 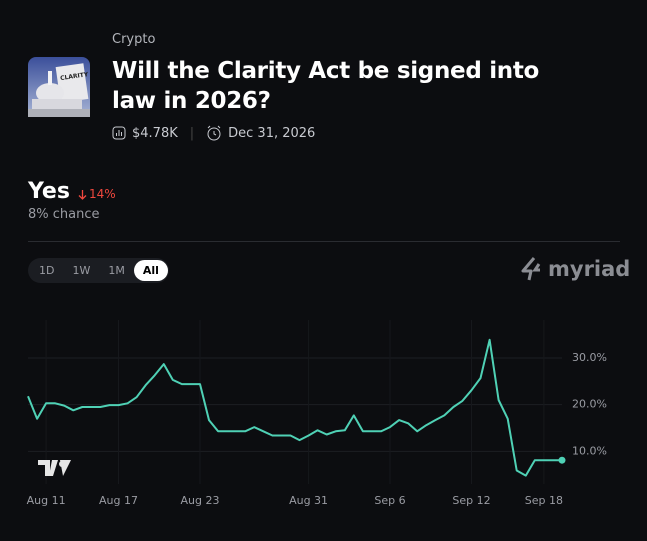 What do you see at coordinates (118, 500) in the screenshot?
I see `x-tick-label: Aug 17` at bounding box center [118, 500].